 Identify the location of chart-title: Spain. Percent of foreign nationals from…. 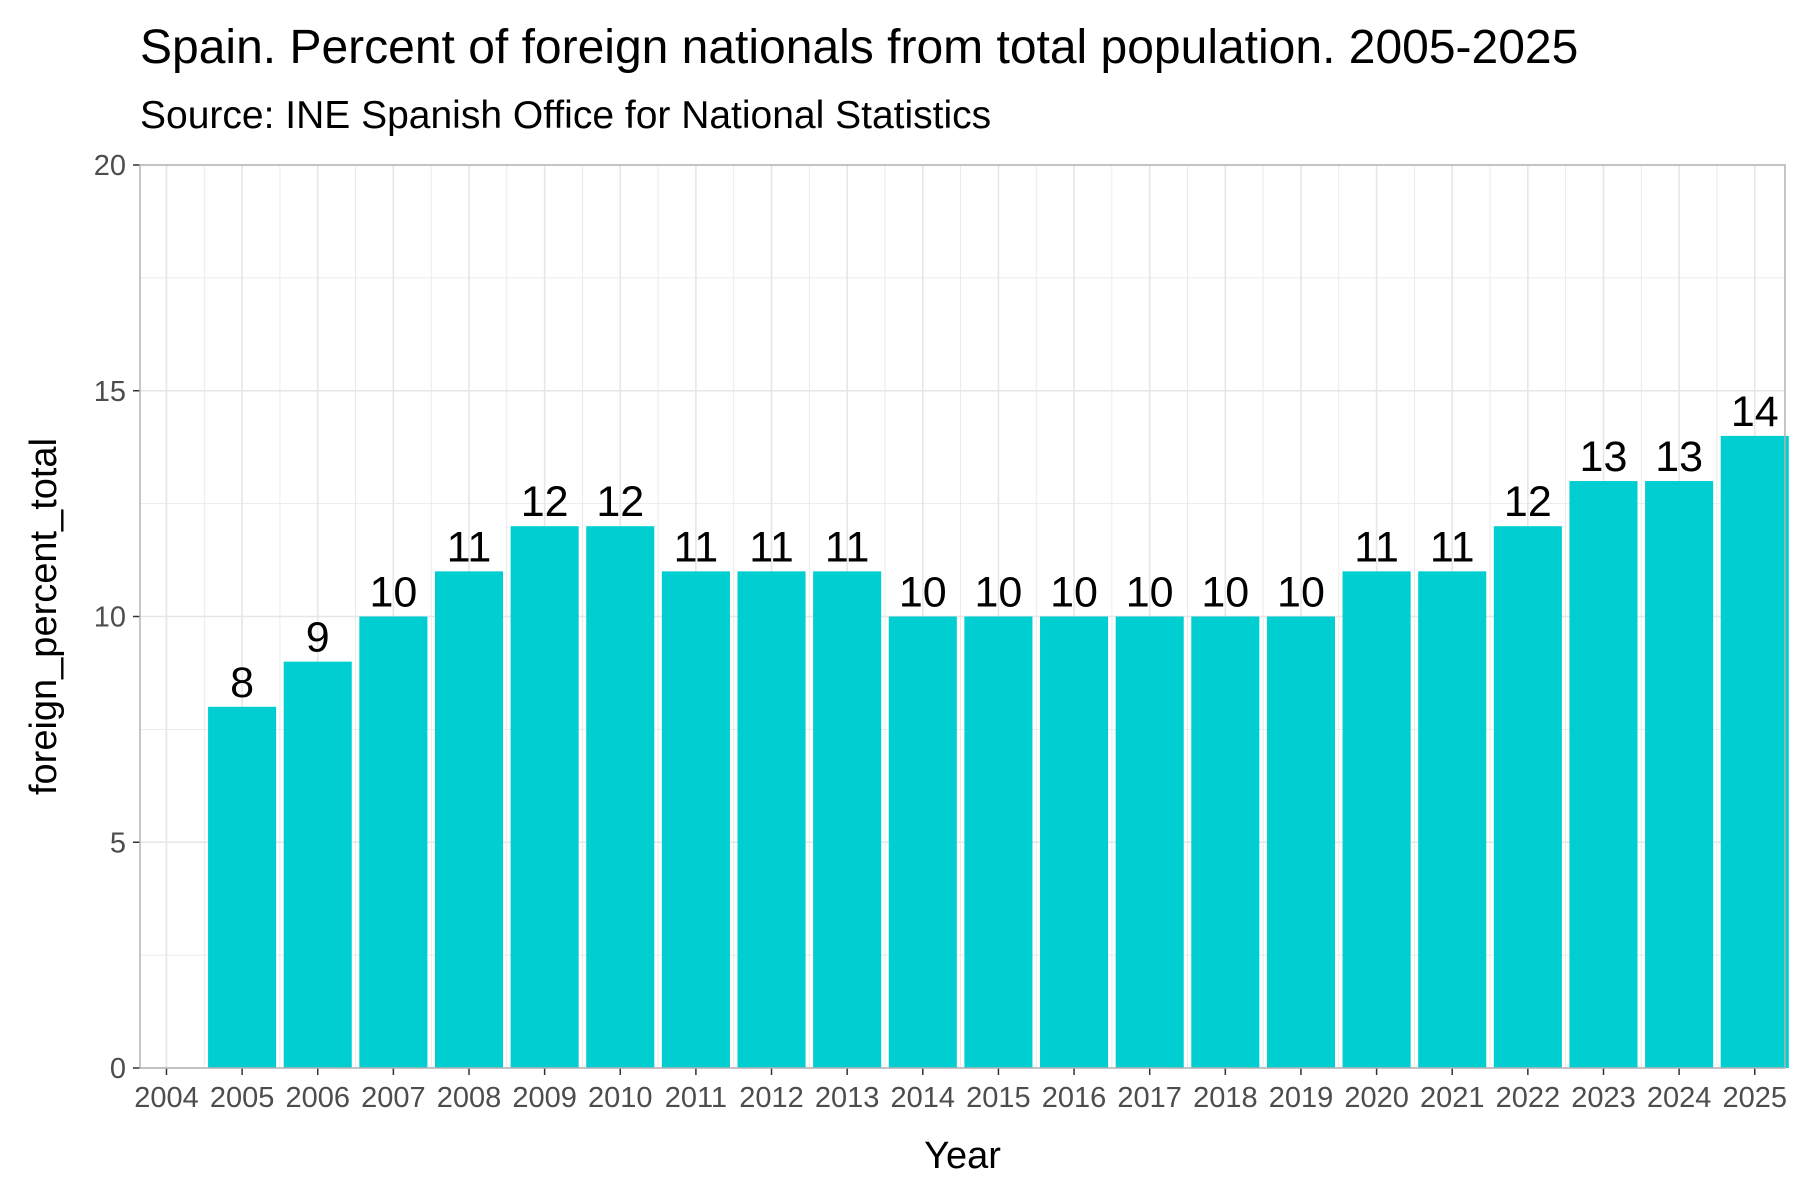
(859, 47).